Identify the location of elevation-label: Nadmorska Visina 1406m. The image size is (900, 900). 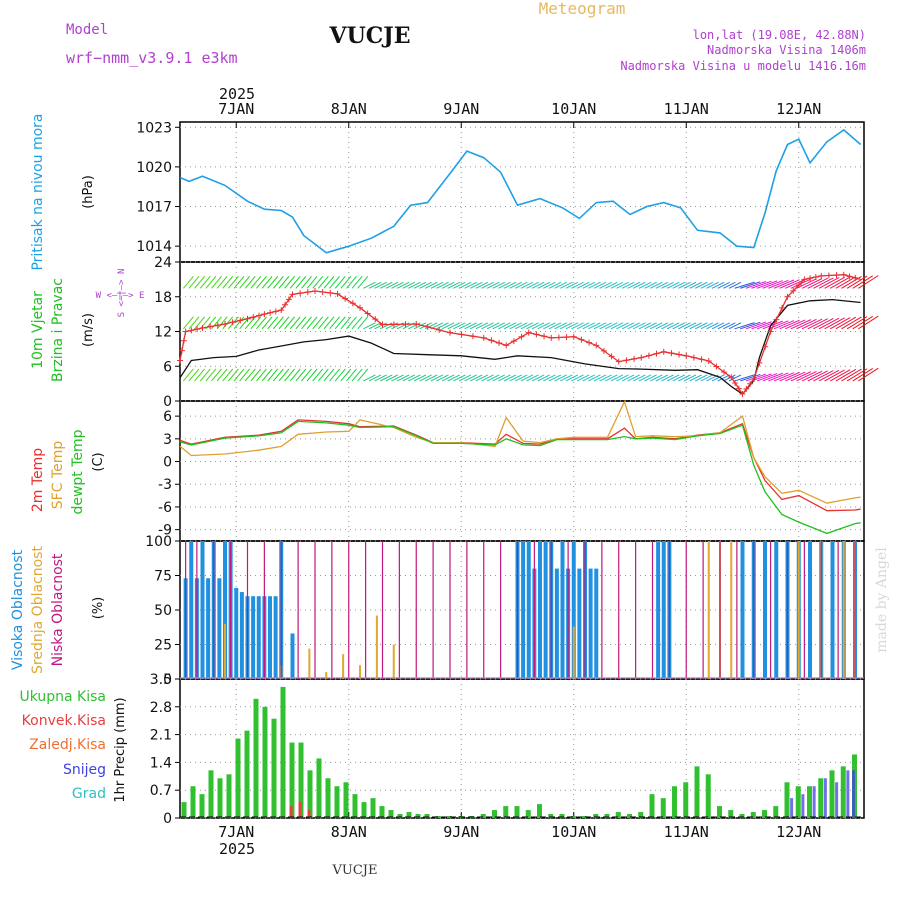
(786, 50).